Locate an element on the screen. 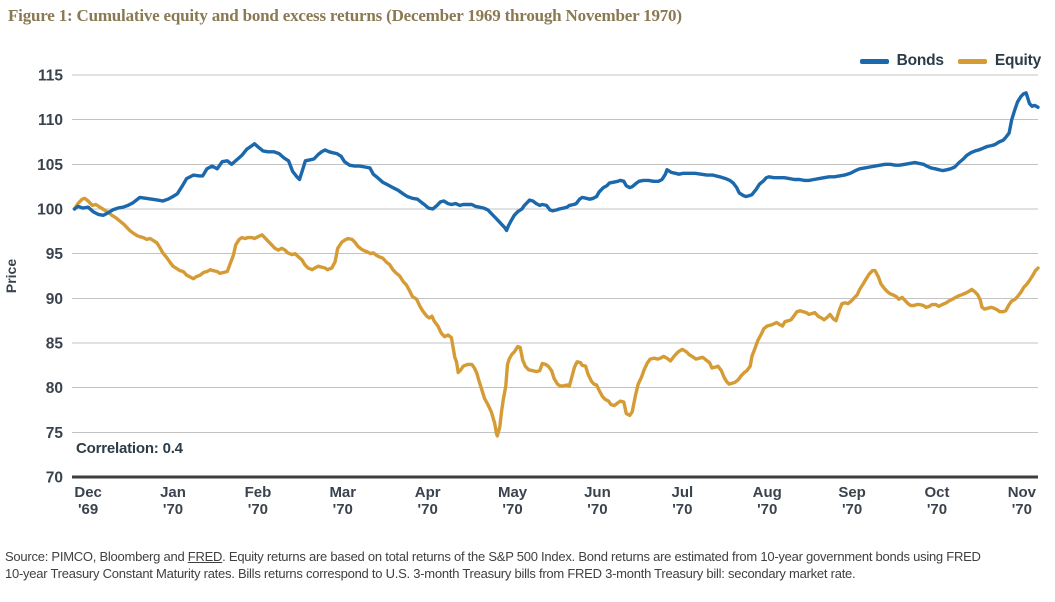 The width and height of the screenshot is (1055, 602). y-tick-label: 95 is located at coordinates (55, 254).